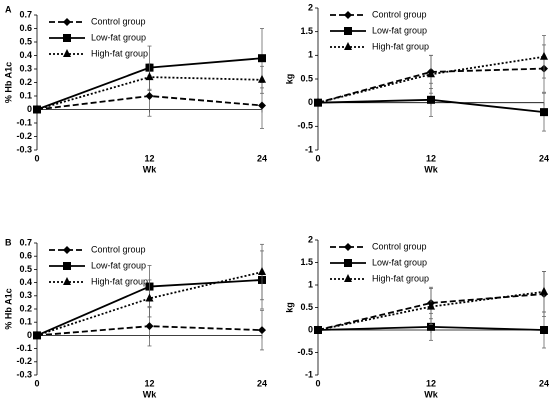 The height and width of the screenshot is (403, 550). What do you see at coordinates (25, 282) in the screenshot?
I see `y-tick-label: 0.4` at bounding box center [25, 282].